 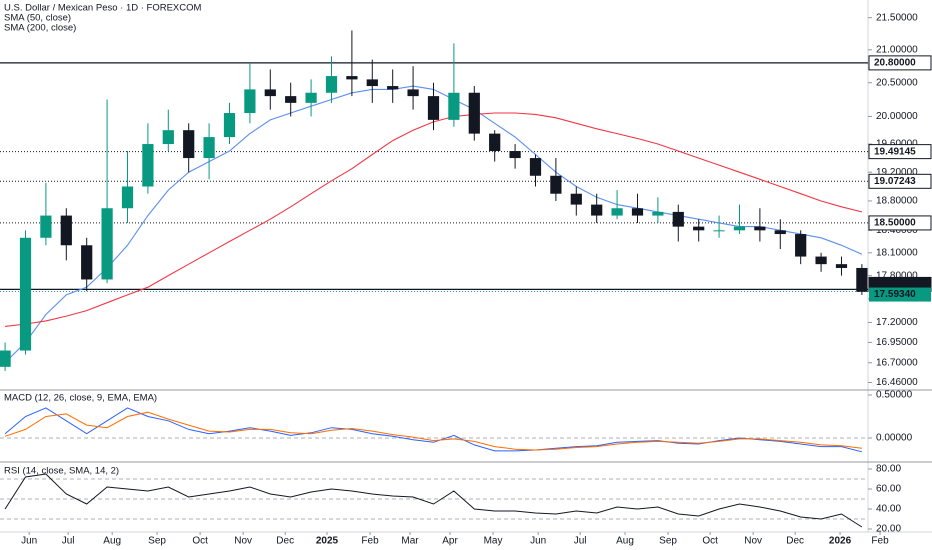 What do you see at coordinates (888, 509) in the screenshot?
I see `y-tick-label: 40.00` at bounding box center [888, 509].